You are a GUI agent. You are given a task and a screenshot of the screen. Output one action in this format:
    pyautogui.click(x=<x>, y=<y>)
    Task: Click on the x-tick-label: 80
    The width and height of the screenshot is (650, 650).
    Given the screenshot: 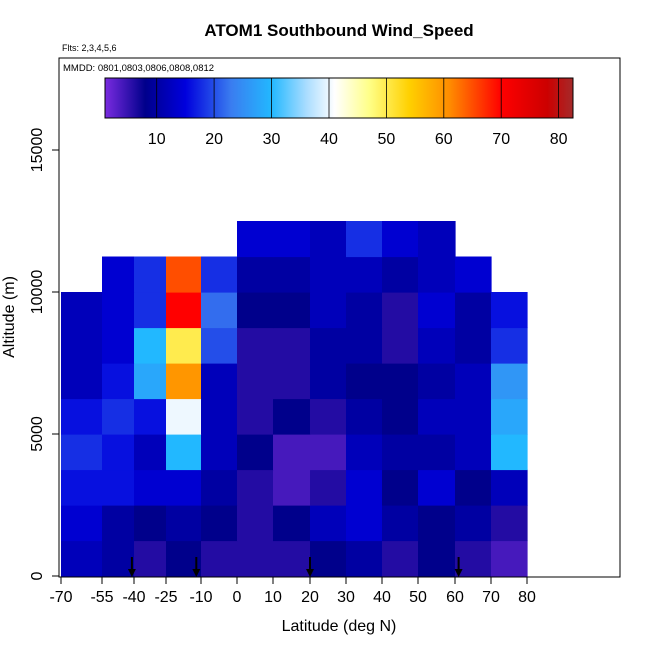 What is the action you would take?
    pyautogui.click(x=527, y=597)
    